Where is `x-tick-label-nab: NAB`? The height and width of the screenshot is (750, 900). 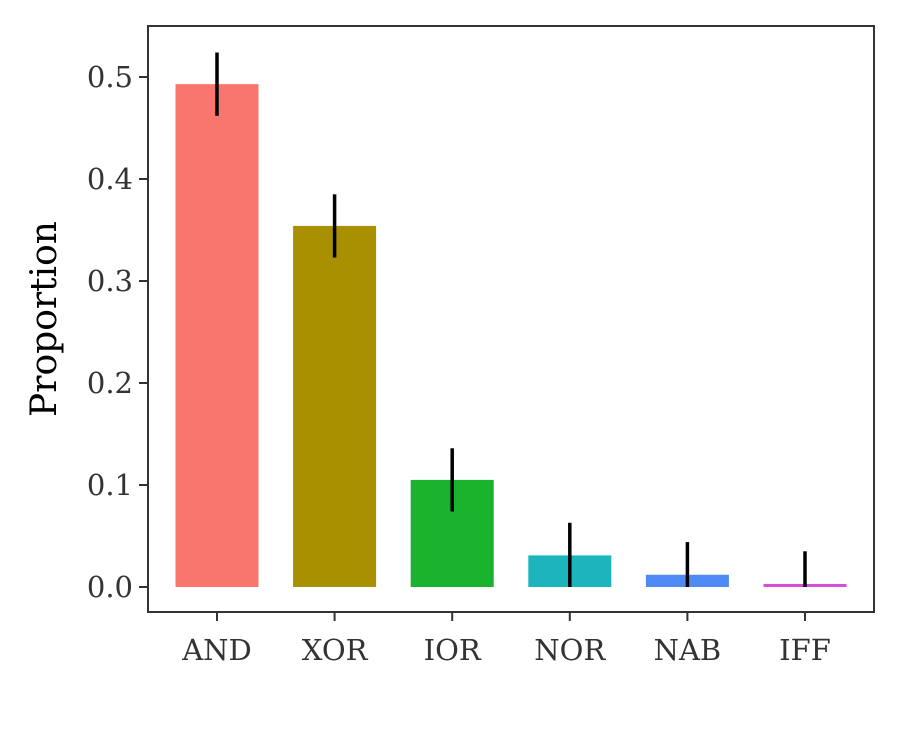
x-tick-label-nab: NAB is located at coordinates (688, 650).